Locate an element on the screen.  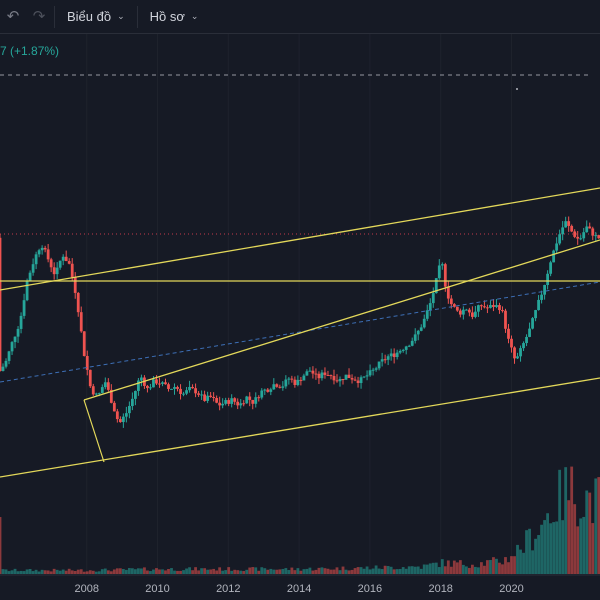
x-tick-label: 2020 is located at coordinates (511, 589).